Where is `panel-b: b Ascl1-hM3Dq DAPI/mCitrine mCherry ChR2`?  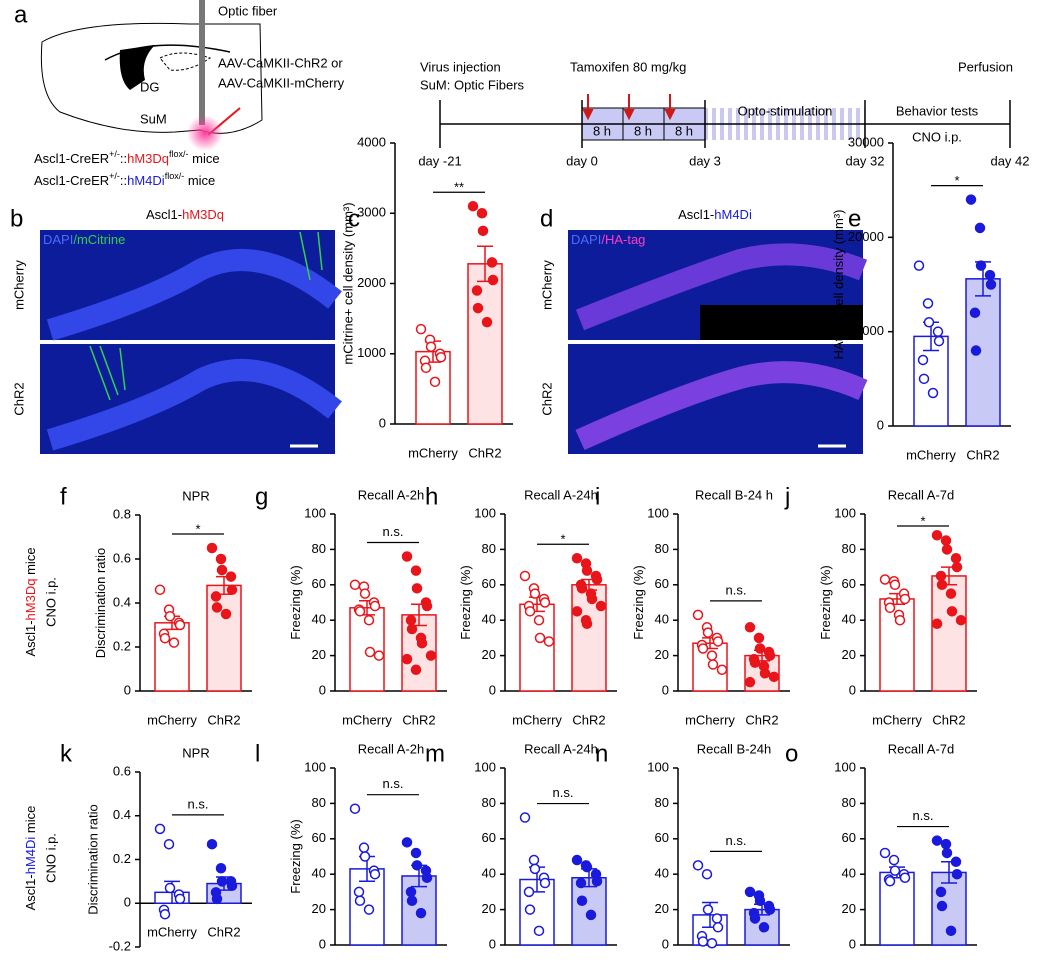
panel-b: b Ascl1-hM3Dq DAPI/mCitrine mCherry ChR2 is located at coordinates (176, 329).